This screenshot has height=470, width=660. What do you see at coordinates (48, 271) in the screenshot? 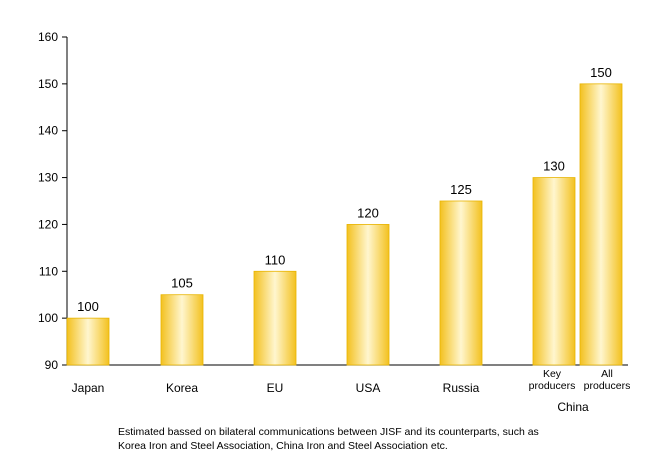
I see `y-tick-label: 110` at bounding box center [48, 271].